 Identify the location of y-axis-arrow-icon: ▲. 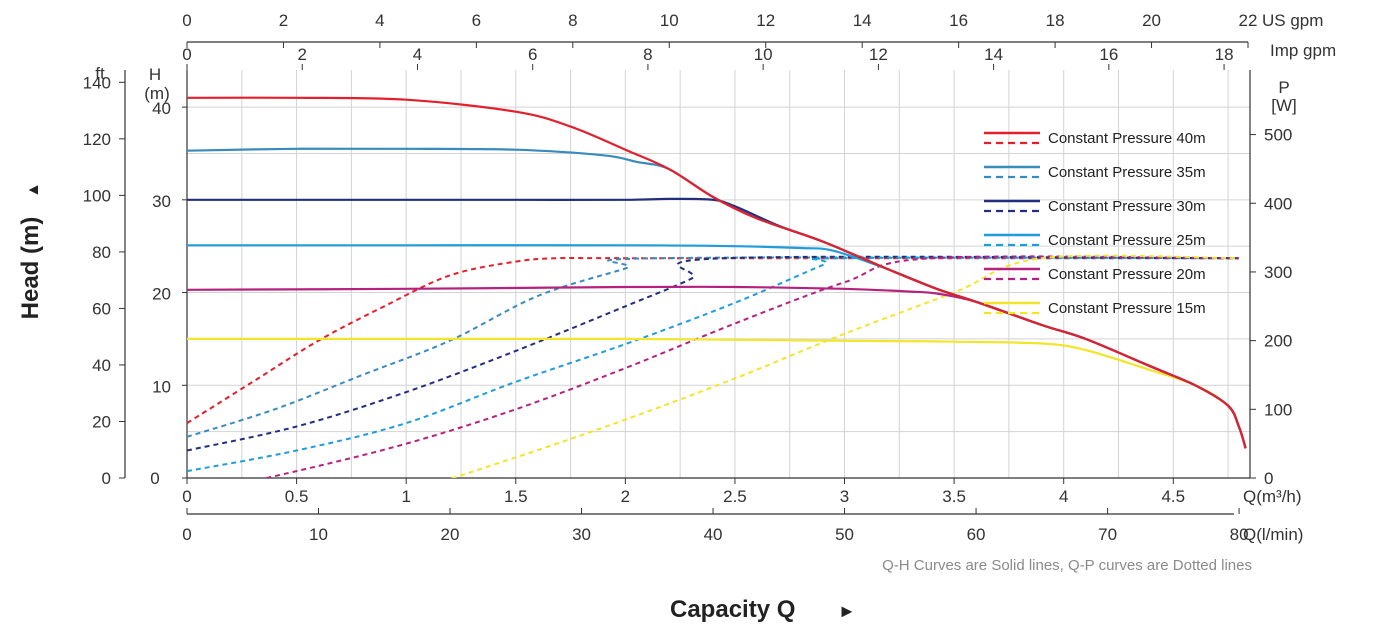
(33, 190).